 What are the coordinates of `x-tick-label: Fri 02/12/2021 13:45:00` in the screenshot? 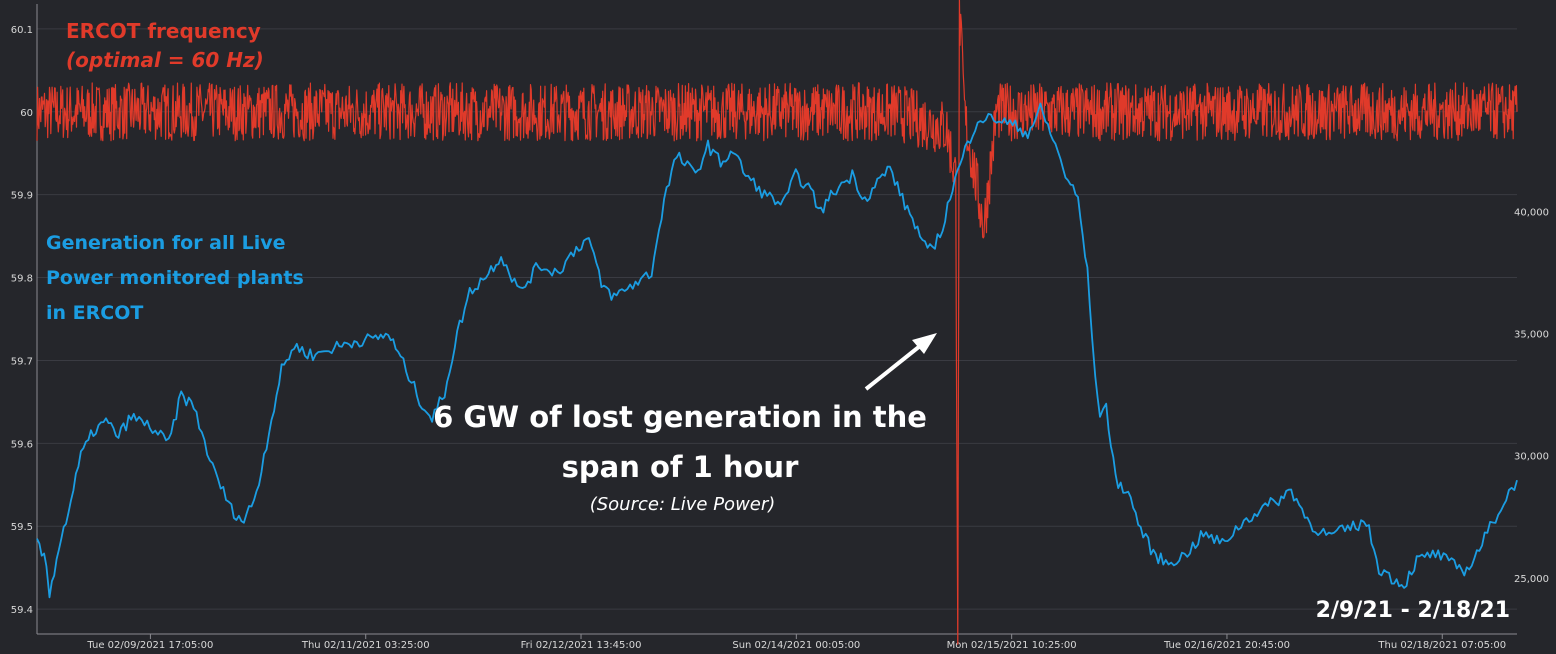 It's located at (581, 645).